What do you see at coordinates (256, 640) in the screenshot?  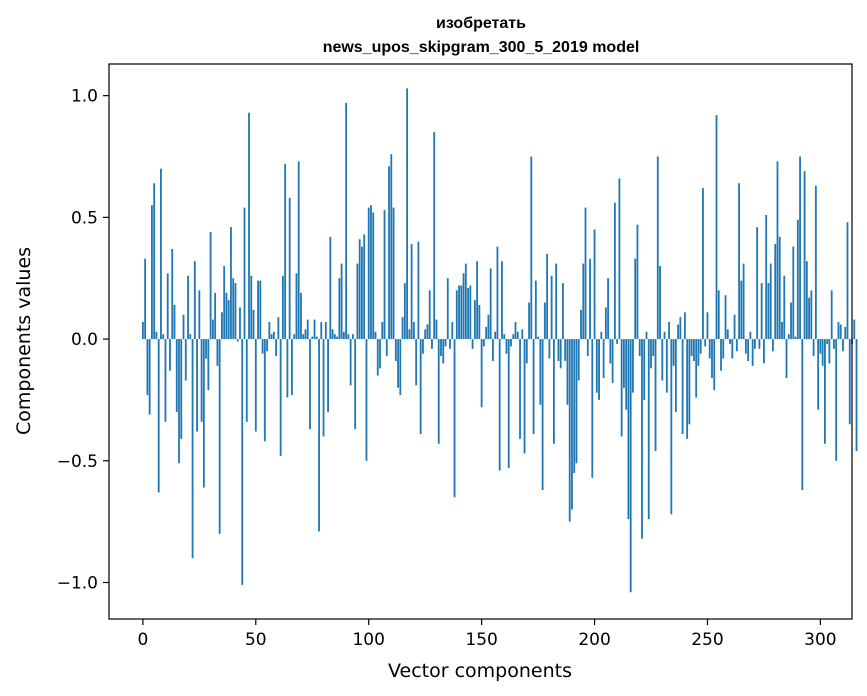 I see `x-tick-label: 50` at bounding box center [256, 640].